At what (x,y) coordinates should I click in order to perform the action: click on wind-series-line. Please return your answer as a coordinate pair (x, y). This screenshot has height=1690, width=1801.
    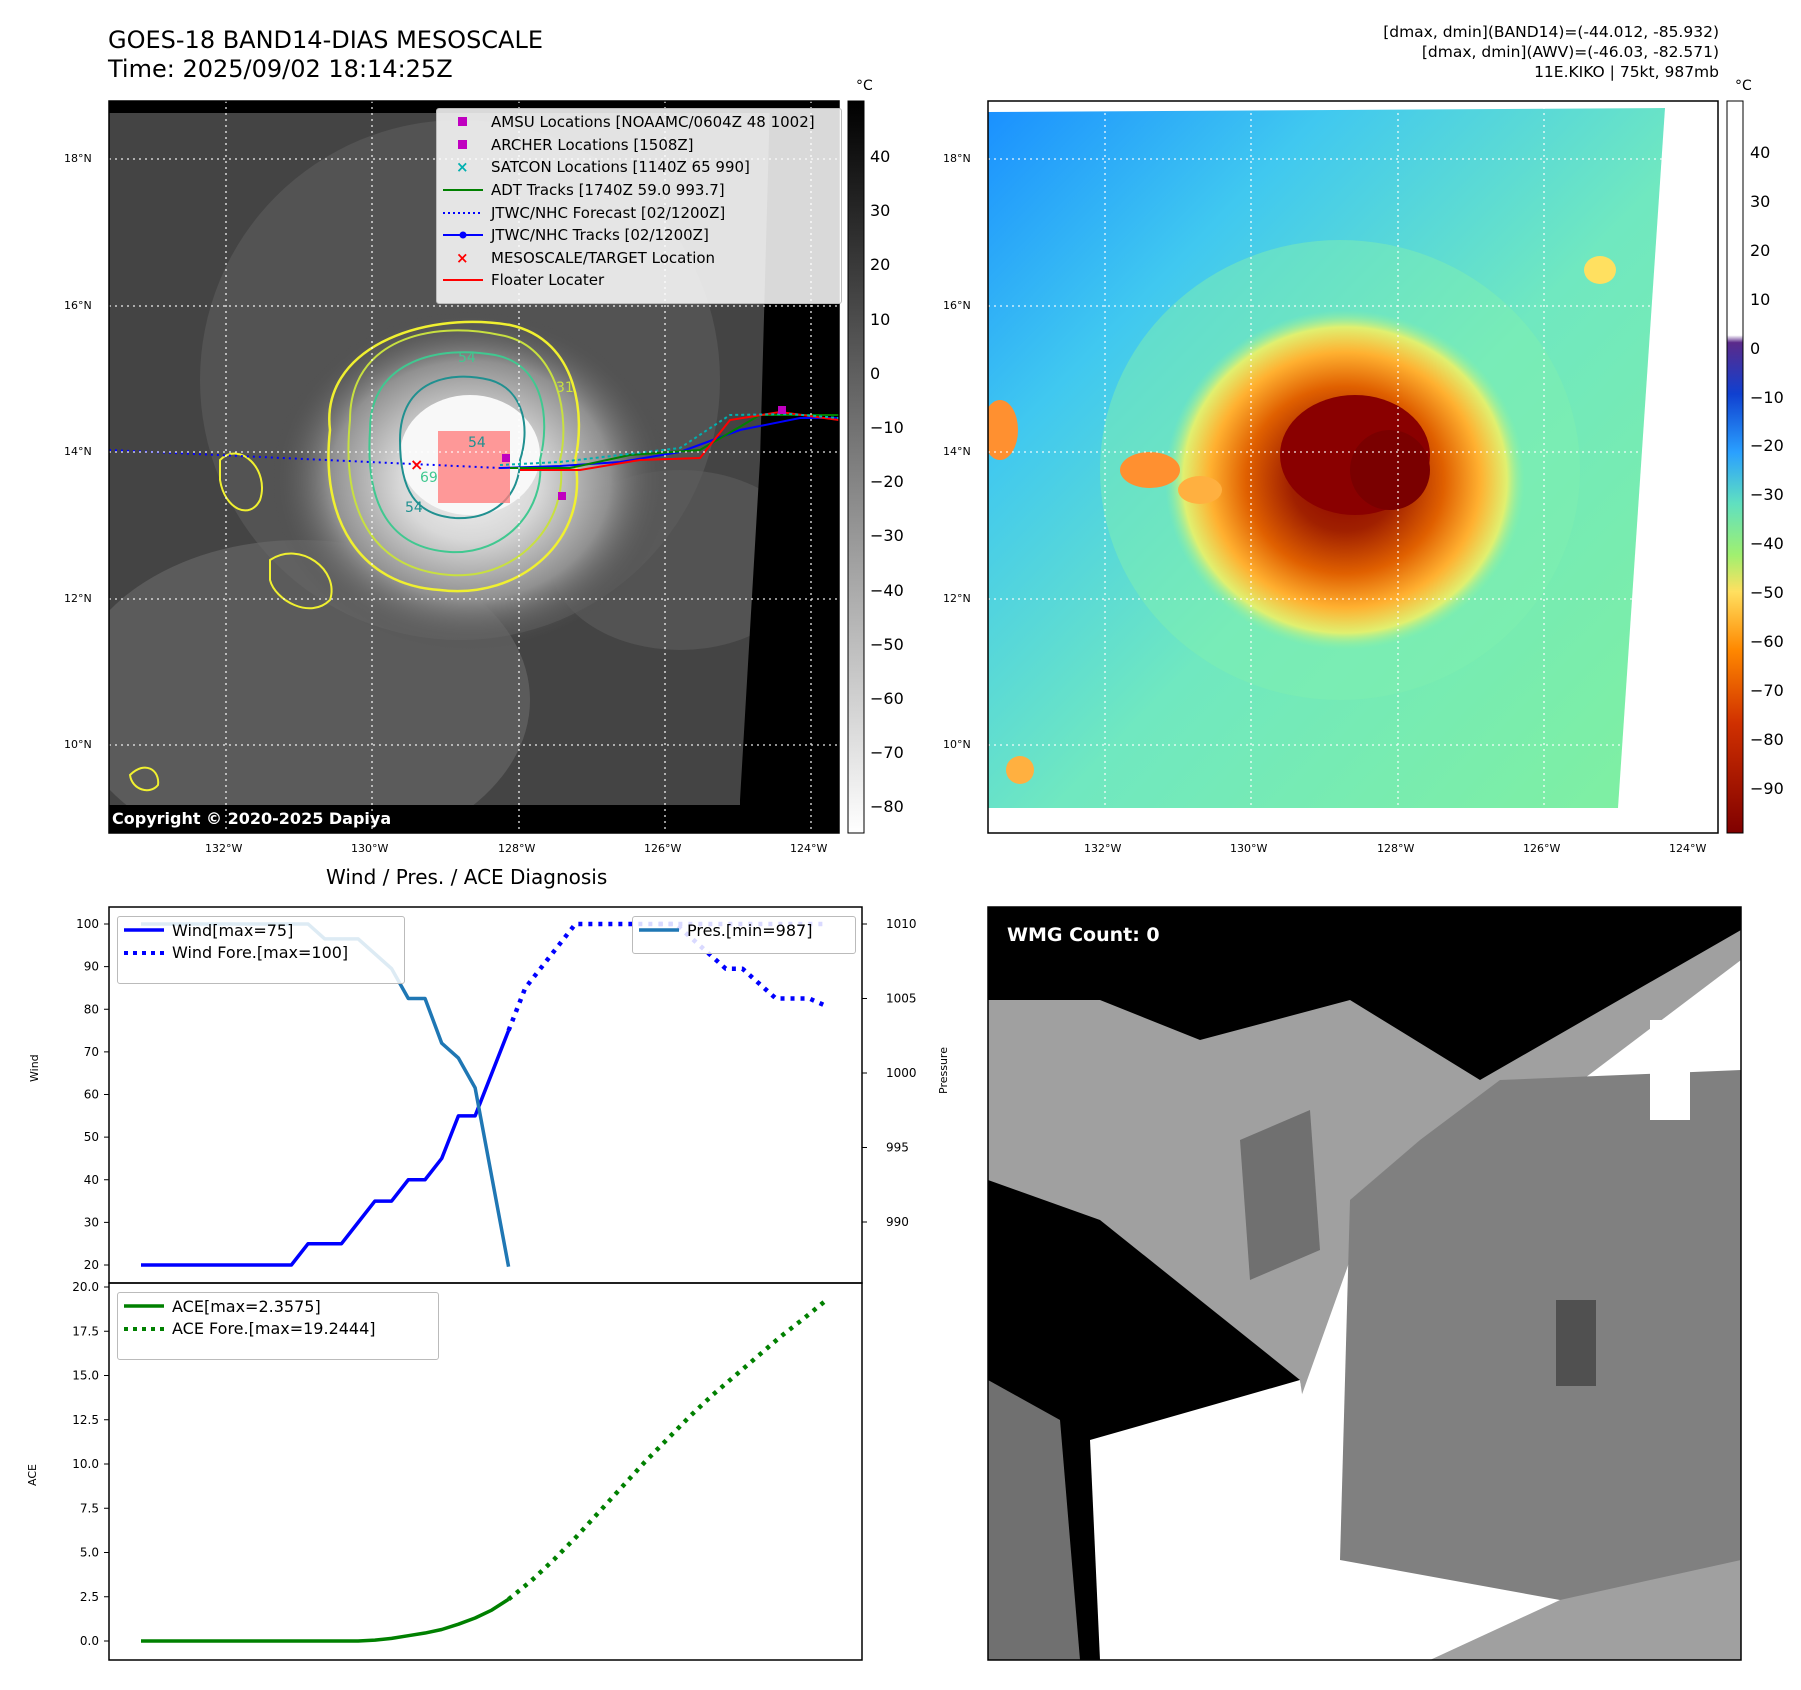
    Looking at the image, I should click on (326, 1148).